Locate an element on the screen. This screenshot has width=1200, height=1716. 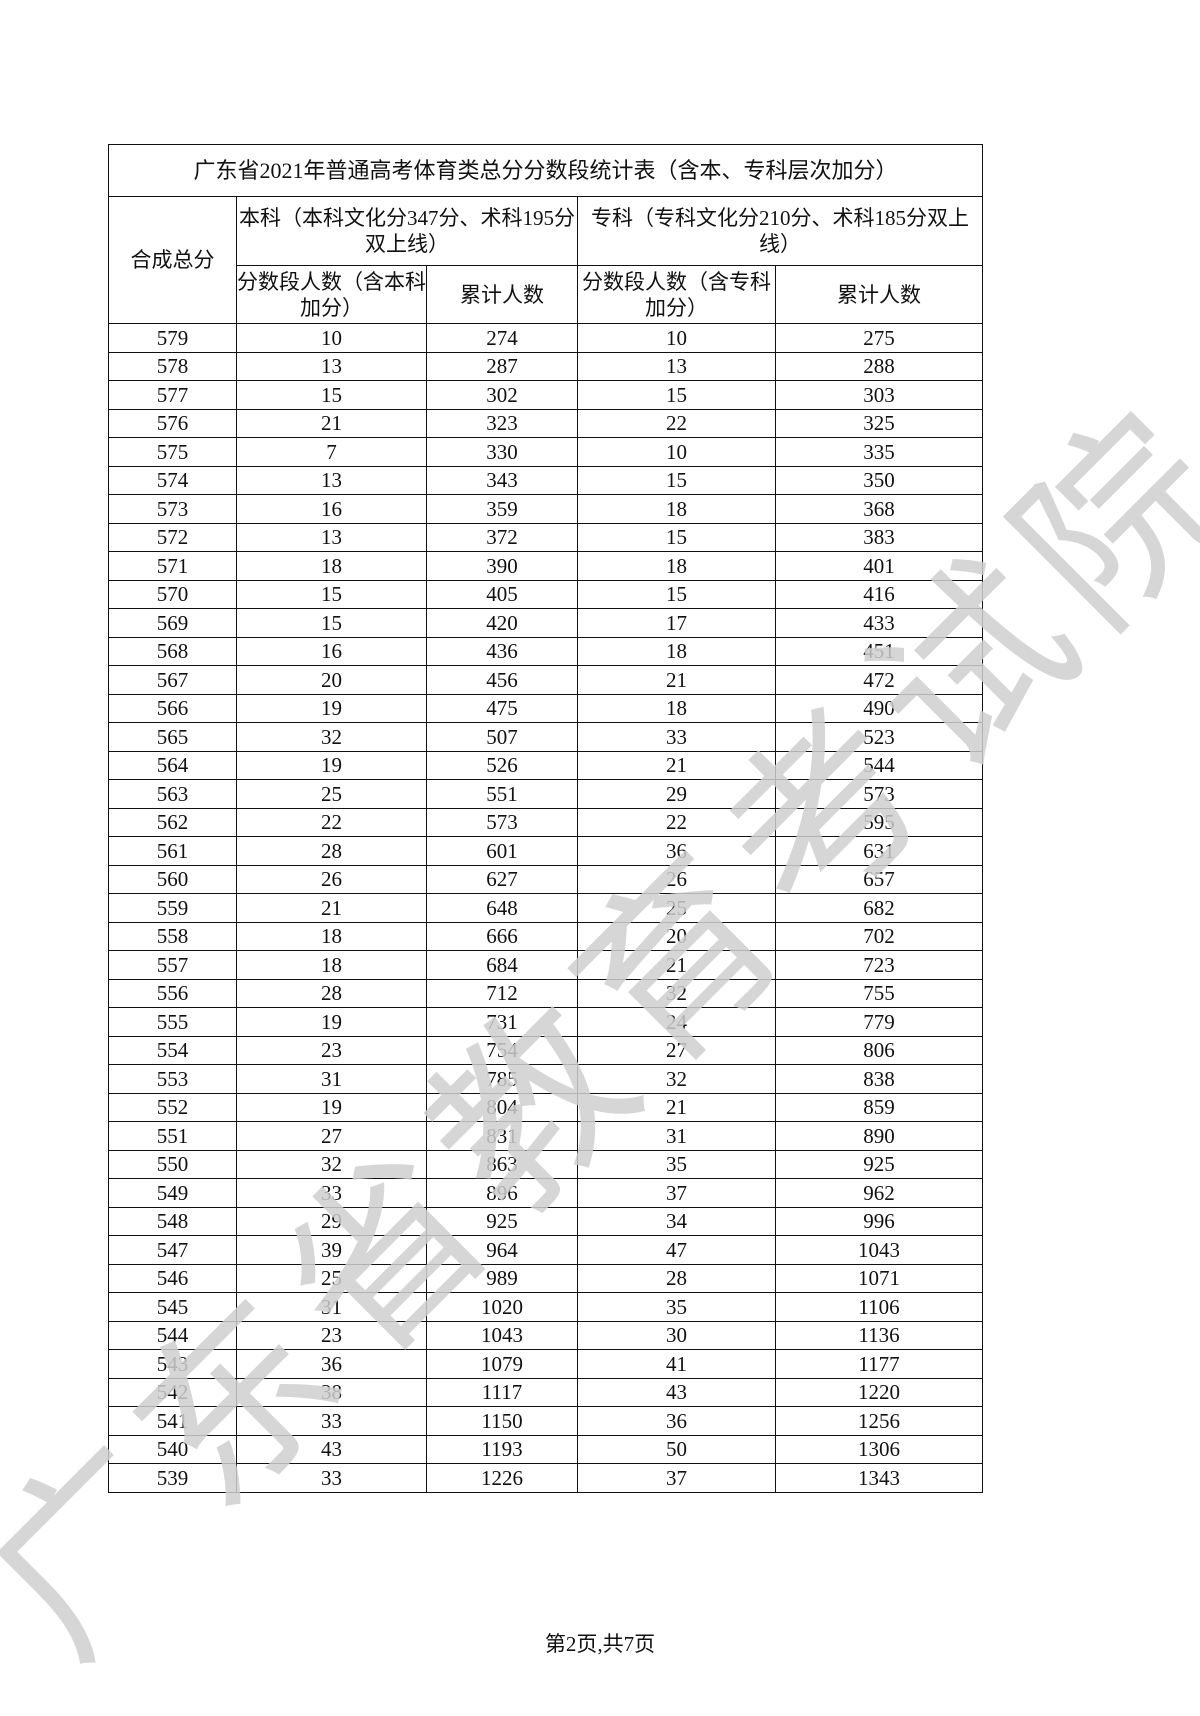
cell-score: 566 is located at coordinates (172, 708).